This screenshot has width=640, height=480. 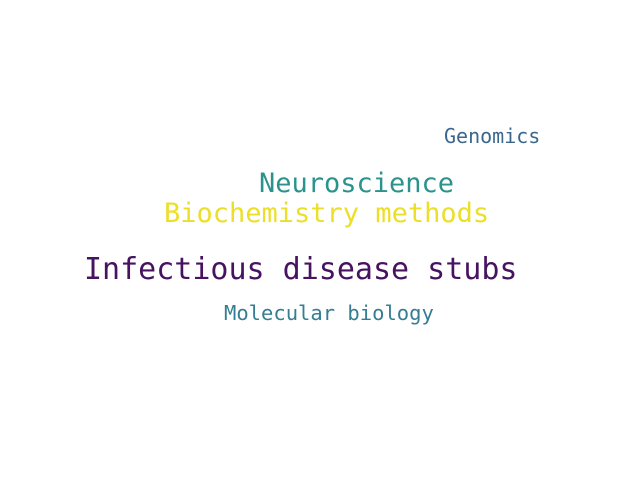 I want to click on word-genomics: Genomics, so click(x=492, y=136).